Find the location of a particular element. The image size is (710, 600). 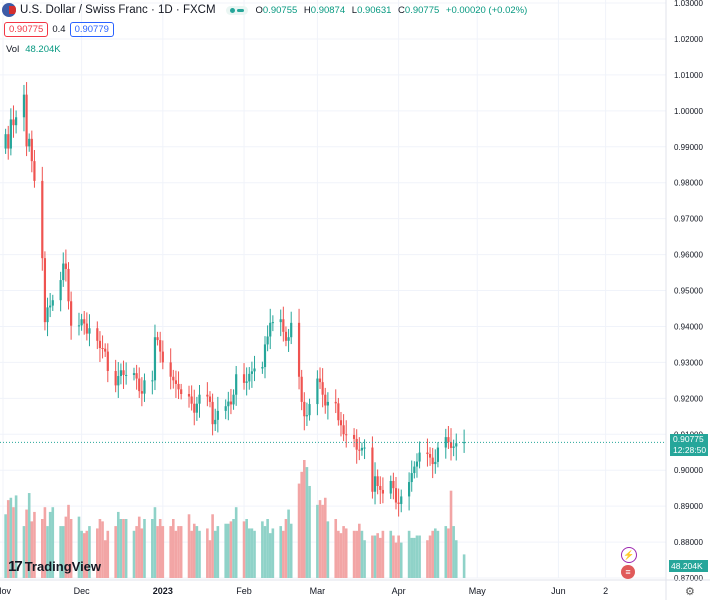

us-flag-icon: ≡ is located at coordinates (628, 572).